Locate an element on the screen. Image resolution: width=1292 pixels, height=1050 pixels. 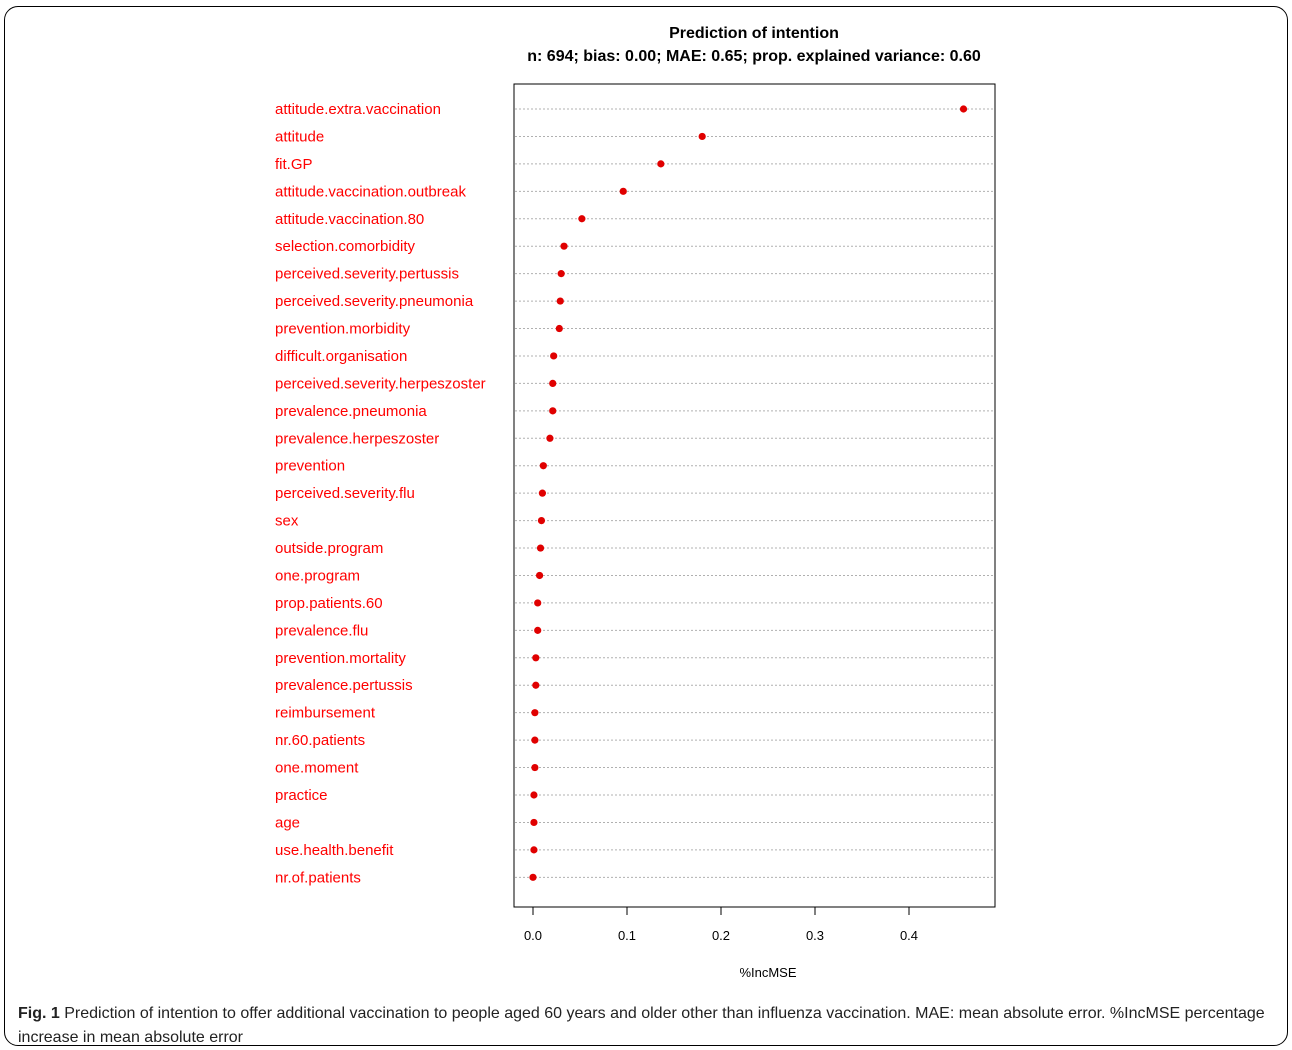
x-tick-label: 0.2 is located at coordinates (721, 935).